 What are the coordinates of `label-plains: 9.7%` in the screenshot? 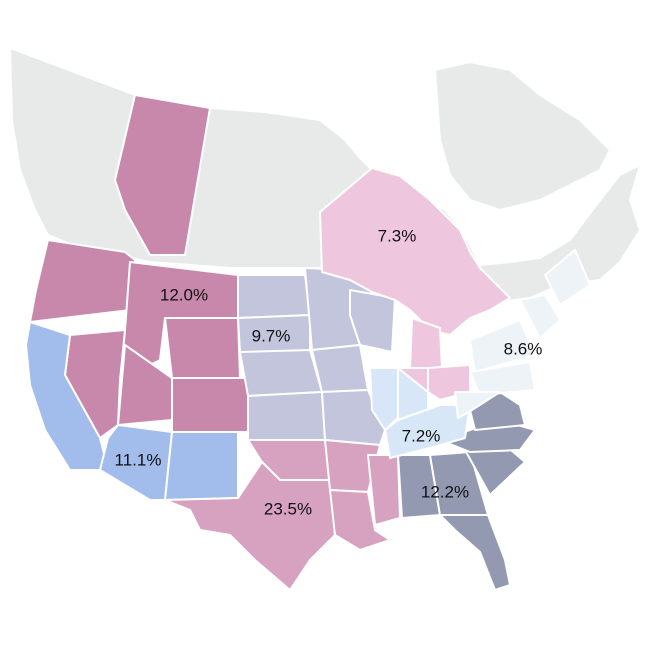 It's located at (271, 335).